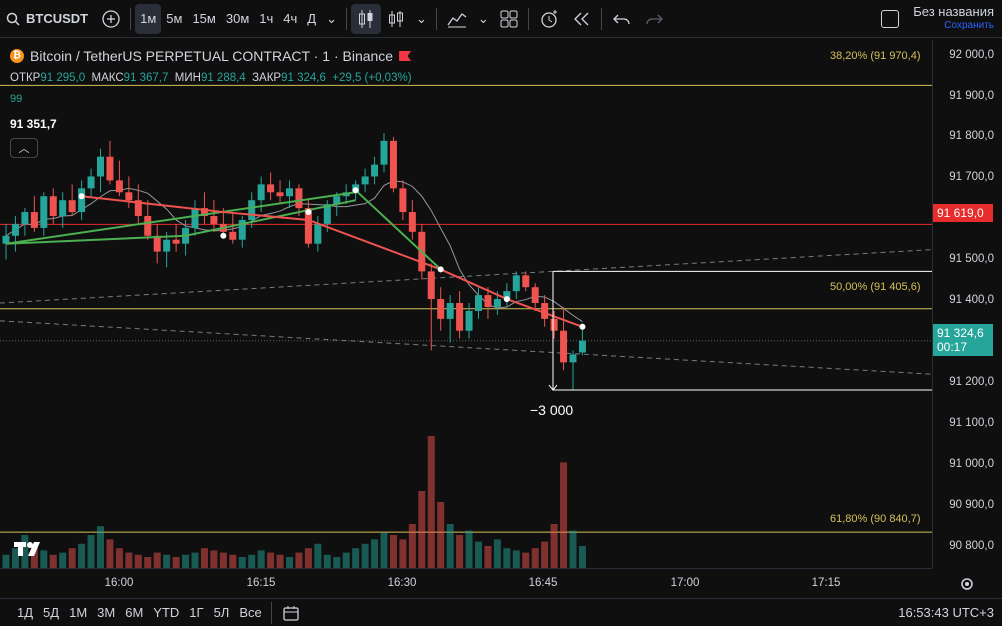 The width and height of the screenshot is (1002, 626). Describe the element at coordinates (47, 18) in the screenshot. I see `symbol-search: BTCUSDT` at that location.